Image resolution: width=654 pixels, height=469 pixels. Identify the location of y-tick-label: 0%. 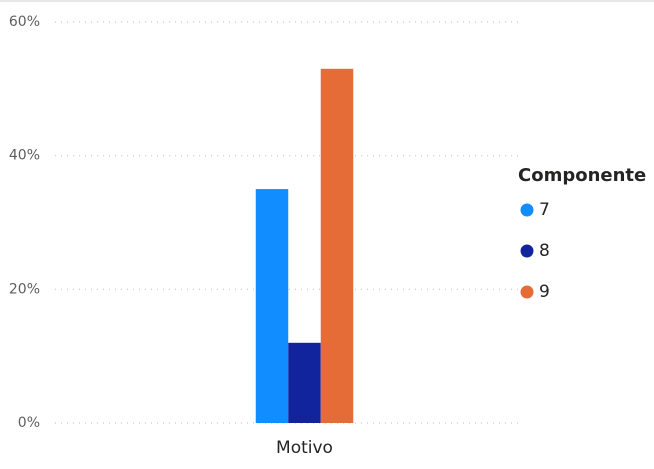
(29, 423).